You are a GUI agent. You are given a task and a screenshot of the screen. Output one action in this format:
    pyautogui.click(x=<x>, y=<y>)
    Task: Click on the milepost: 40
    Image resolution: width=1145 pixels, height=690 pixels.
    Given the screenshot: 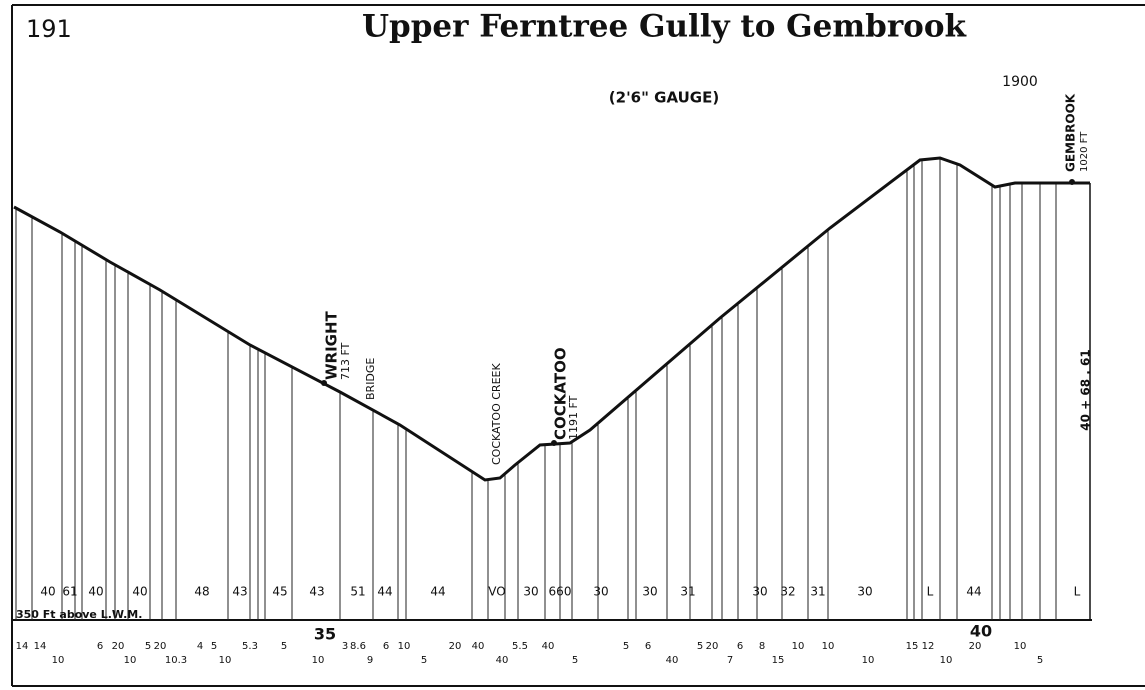 What is the action you would take?
    pyautogui.click(x=981, y=631)
    